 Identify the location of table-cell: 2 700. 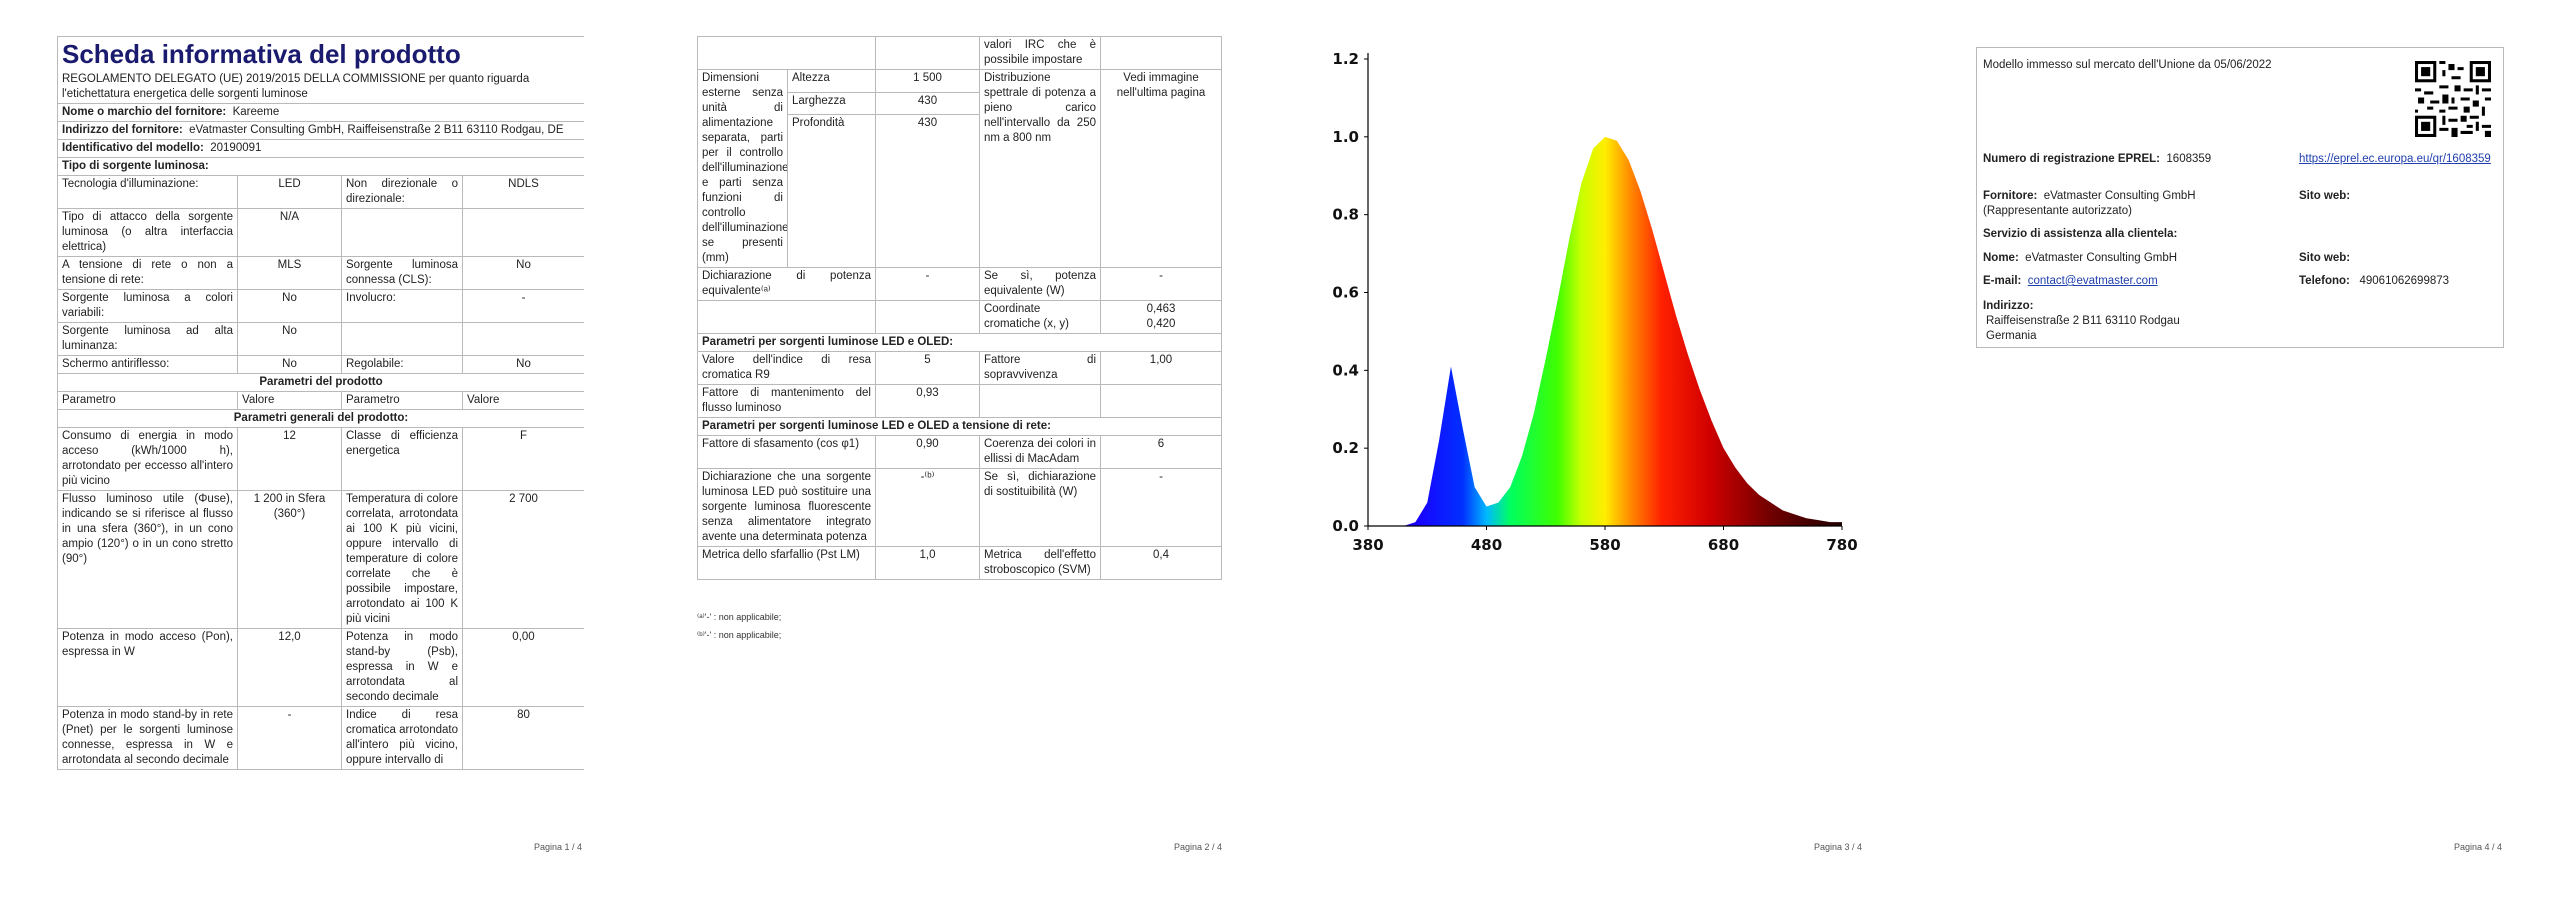
(523, 559).